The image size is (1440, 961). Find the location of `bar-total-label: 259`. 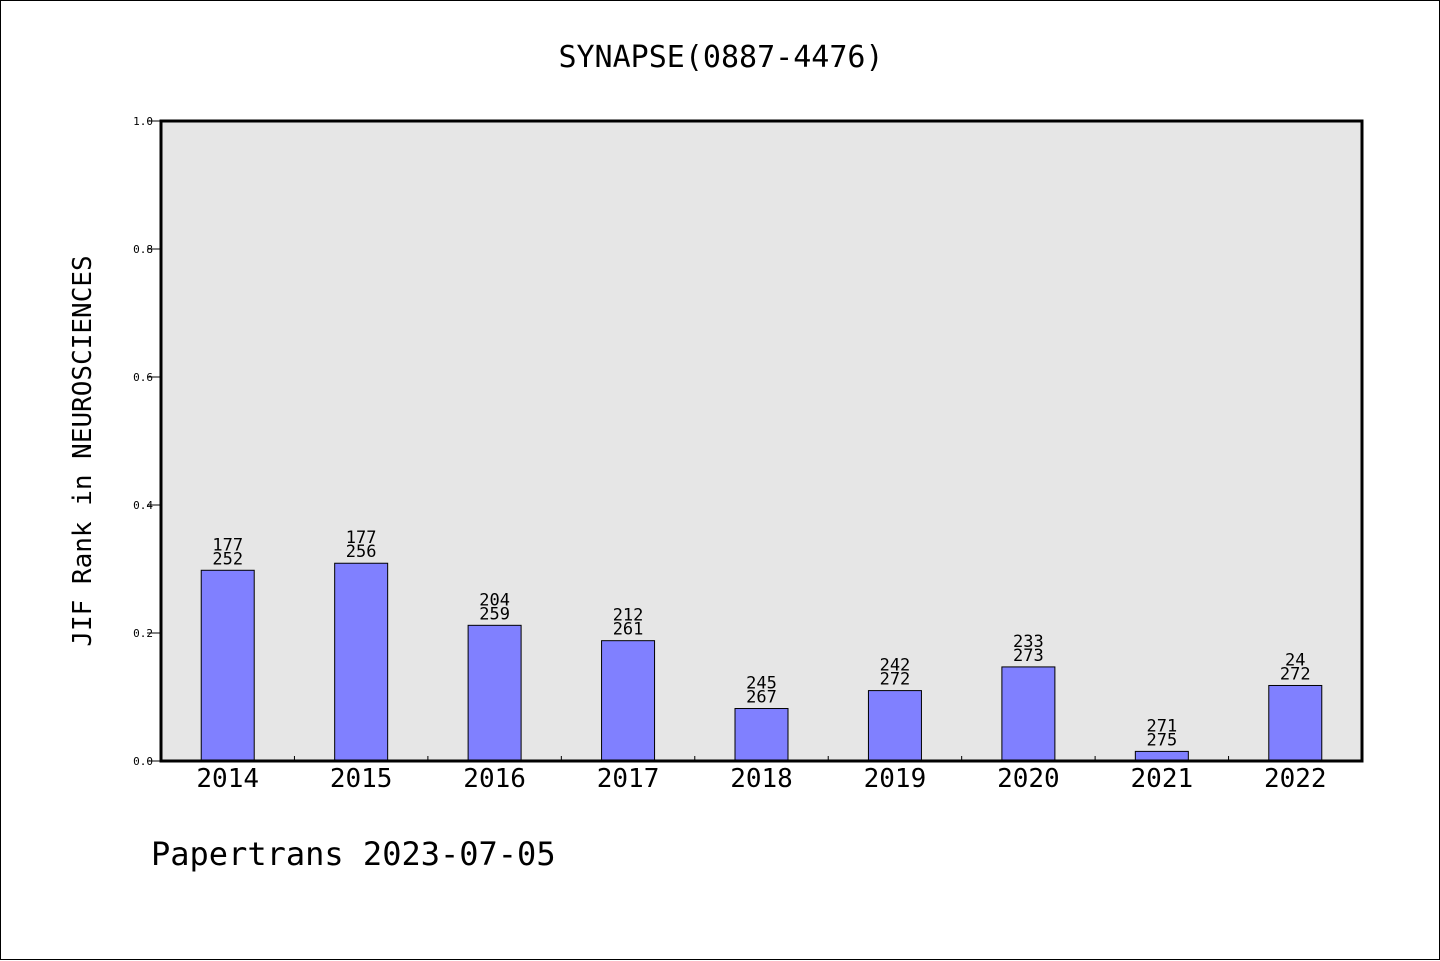

bar-total-label: 259 is located at coordinates (494, 614).